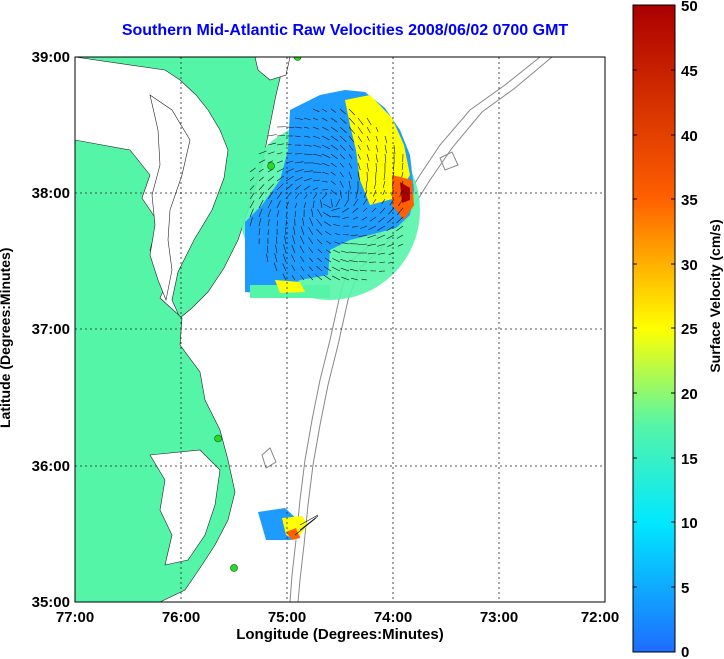 The width and height of the screenshot is (724, 659). What do you see at coordinates (288, 524) in the screenshot?
I see `velocity-field-south` at bounding box center [288, 524].